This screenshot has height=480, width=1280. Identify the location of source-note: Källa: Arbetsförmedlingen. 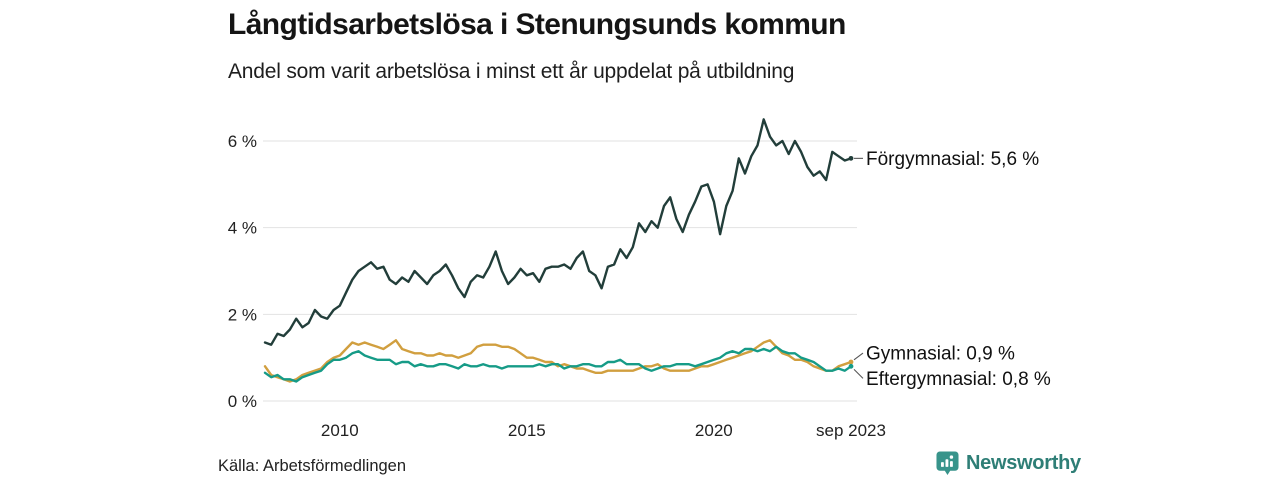
(312, 466).